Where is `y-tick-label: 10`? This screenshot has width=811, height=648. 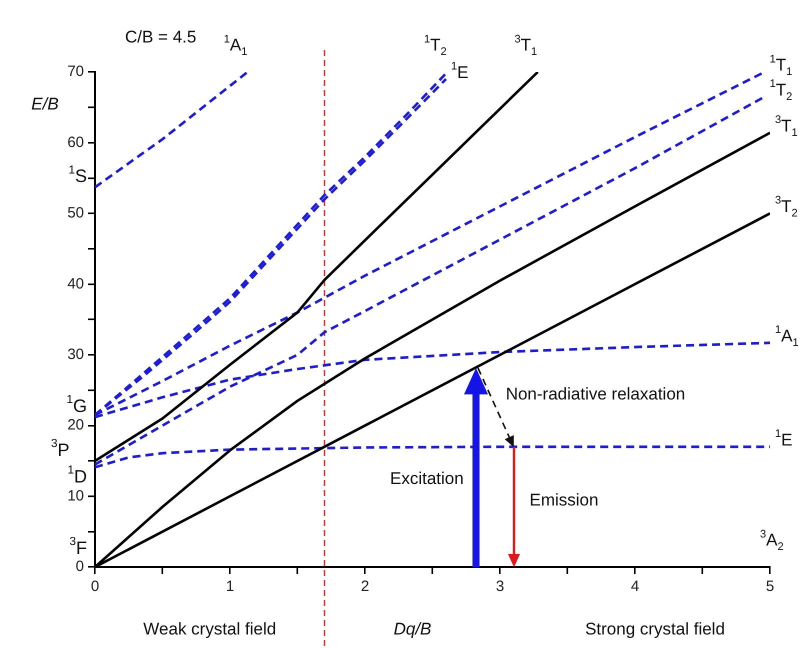
y-tick-label: 10 is located at coordinates (75, 495).